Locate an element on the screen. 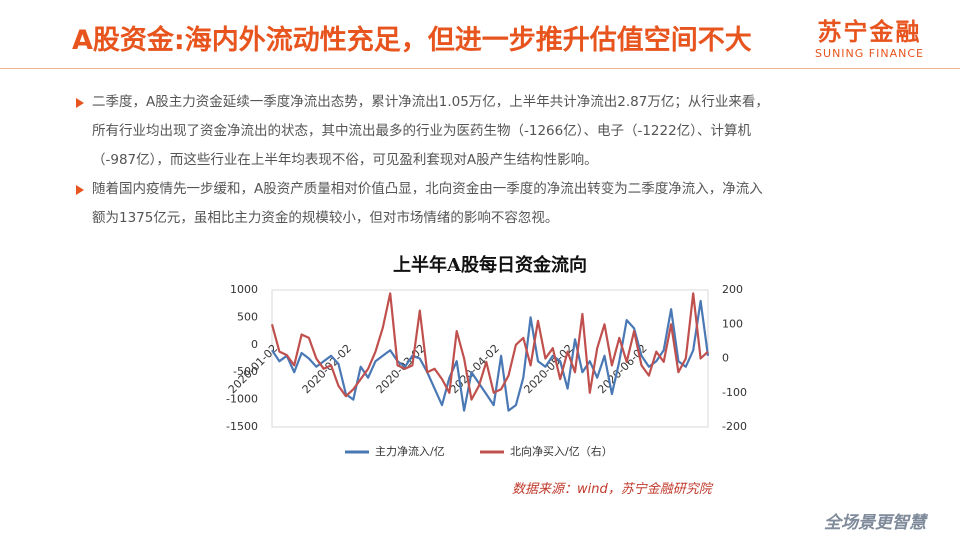 The height and width of the screenshot is (540, 960). y2-tick-label: 0 is located at coordinates (725, 358).